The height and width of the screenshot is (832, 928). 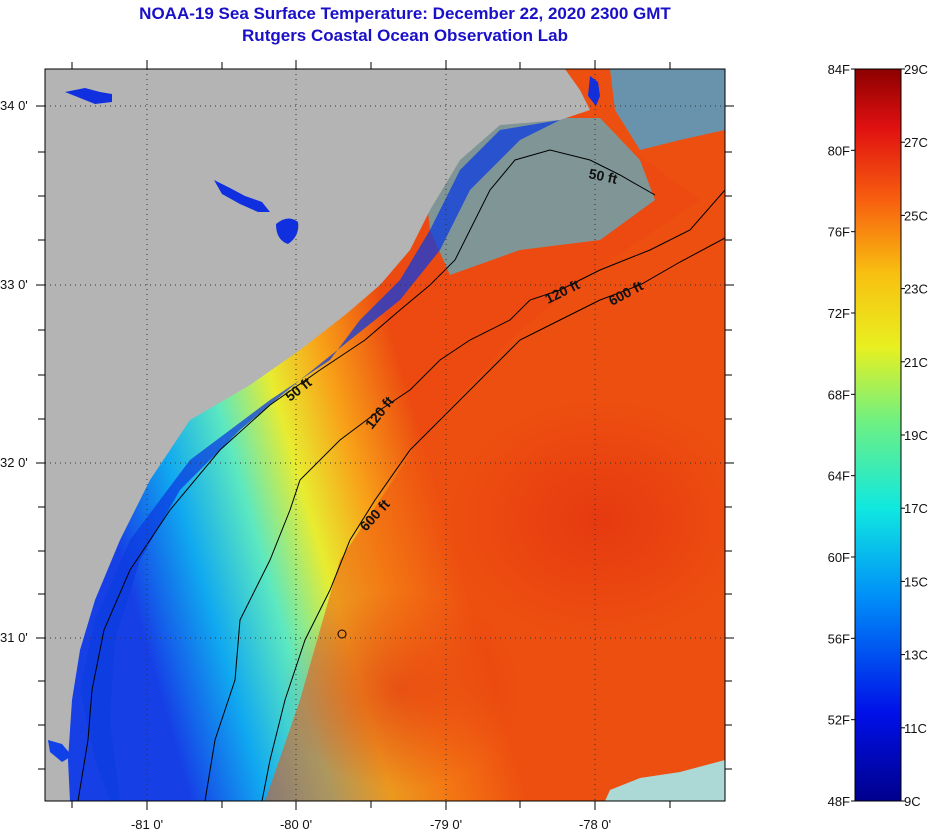 I want to click on colorbar-f-label: 76F, so click(x=839, y=232).